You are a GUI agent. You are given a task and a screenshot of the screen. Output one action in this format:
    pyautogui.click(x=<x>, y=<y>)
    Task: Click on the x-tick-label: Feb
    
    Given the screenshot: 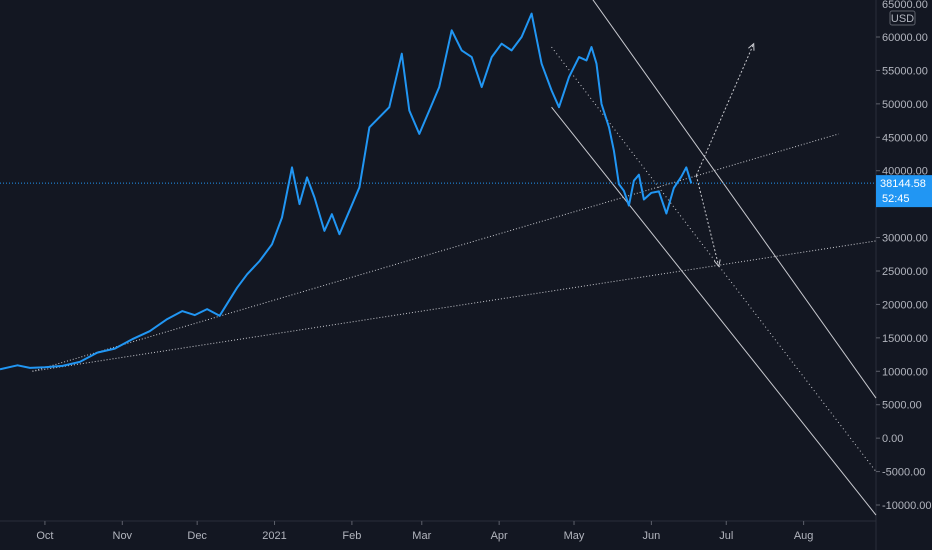 What is the action you would take?
    pyautogui.click(x=351, y=536)
    